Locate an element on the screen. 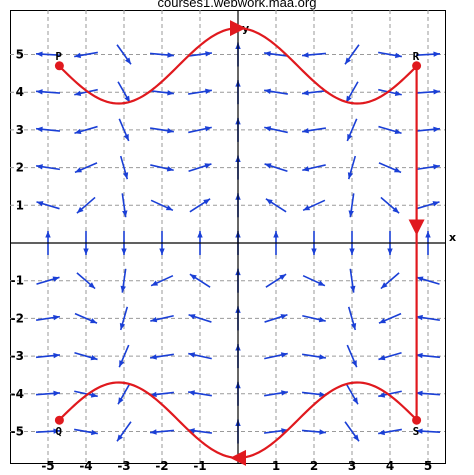 This screenshot has height=475, width=474. point-label: R is located at coordinates (416, 56).